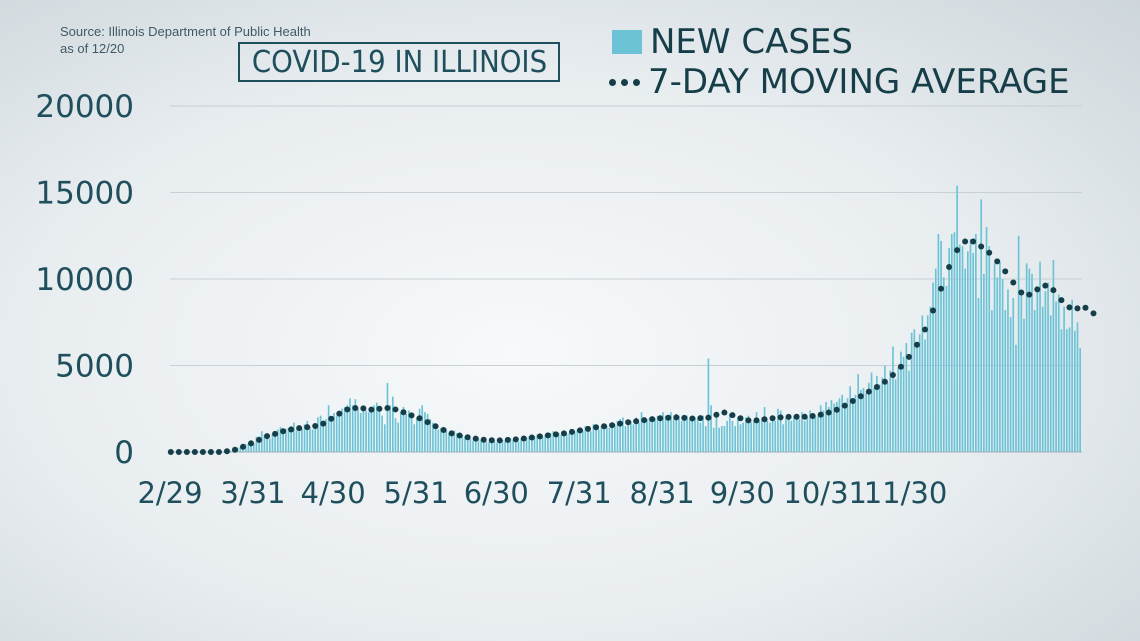 The image size is (1140, 641). What do you see at coordinates (496, 493) in the screenshot?
I see `x-tick-label: 6/30` at bounding box center [496, 493].